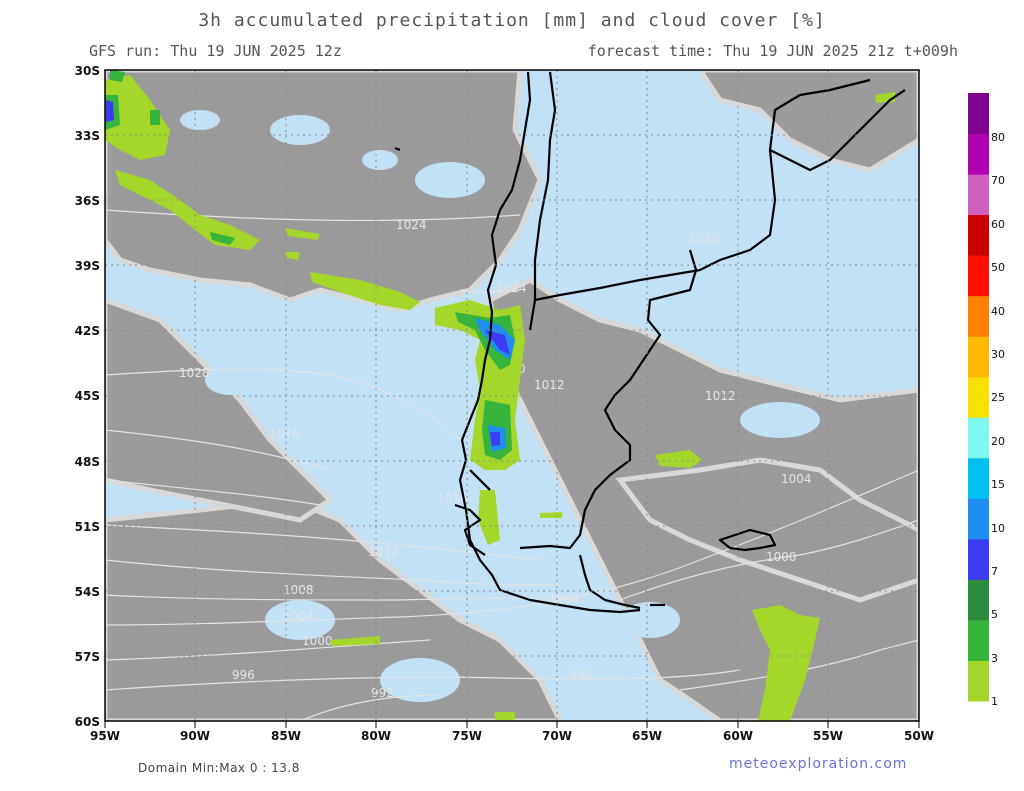 Image resolution: width=1024 pixels, height=791 pixels. What do you see at coordinates (998, 528) in the screenshot?
I see `legend-label: 10` at bounding box center [998, 528].